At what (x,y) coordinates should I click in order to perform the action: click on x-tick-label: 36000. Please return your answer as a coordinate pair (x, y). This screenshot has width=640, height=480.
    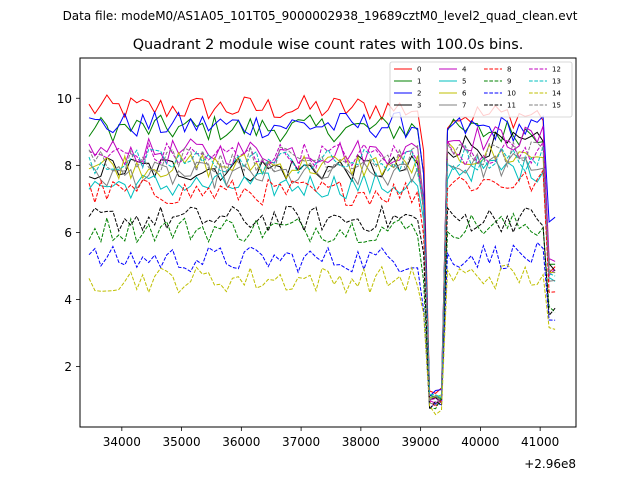
    Looking at the image, I should click on (241, 442).